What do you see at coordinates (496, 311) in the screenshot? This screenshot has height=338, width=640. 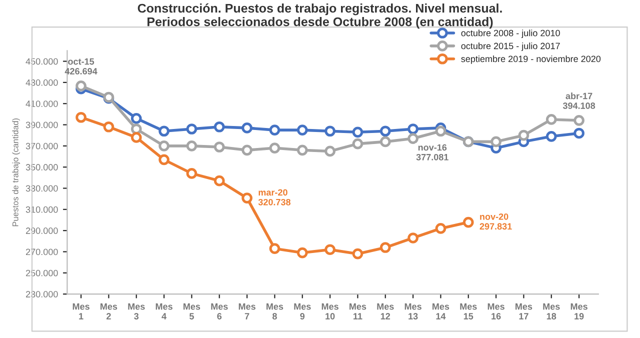 I see `x-tick-label: Mes 16` at bounding box center [496, 311].